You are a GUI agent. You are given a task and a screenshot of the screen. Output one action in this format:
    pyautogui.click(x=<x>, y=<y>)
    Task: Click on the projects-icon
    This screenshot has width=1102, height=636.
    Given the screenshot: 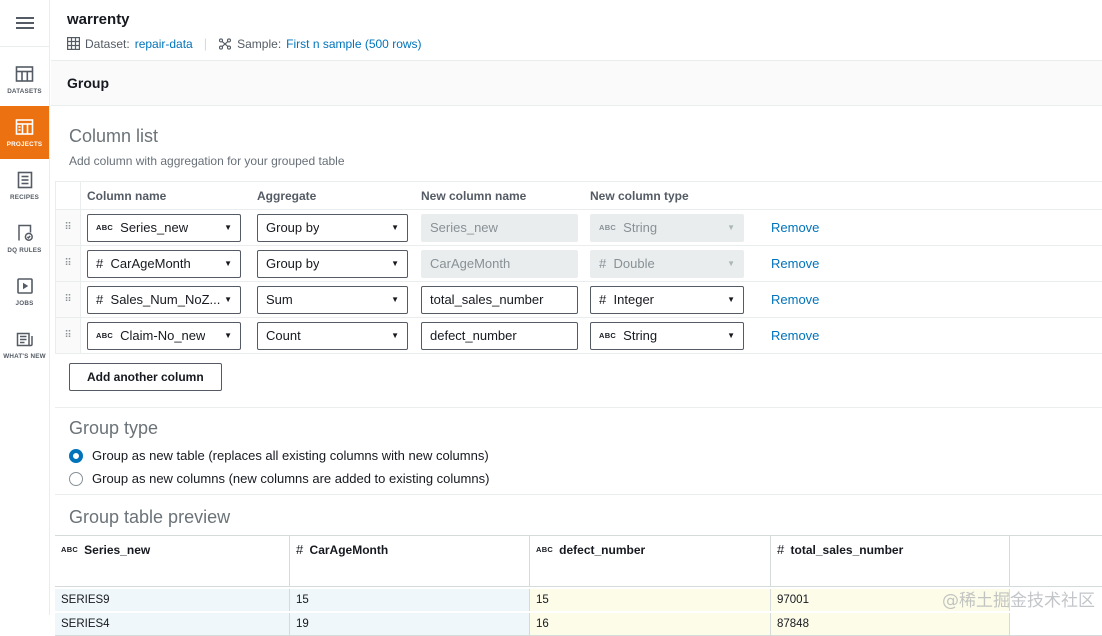 What is the action you would take?
    pyautogui.click(x=24, y=127)
    